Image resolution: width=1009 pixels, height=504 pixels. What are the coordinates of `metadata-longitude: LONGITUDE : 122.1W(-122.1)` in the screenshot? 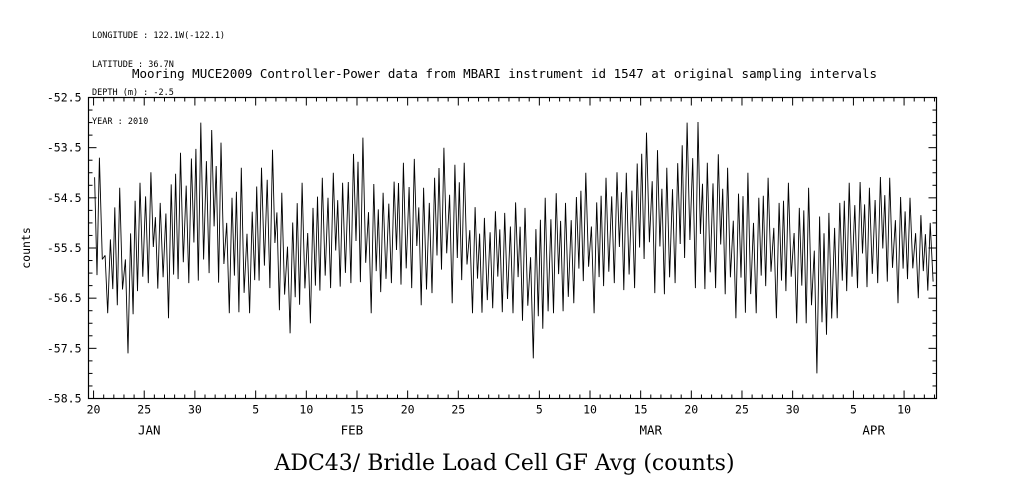 It's located at (159, 36).